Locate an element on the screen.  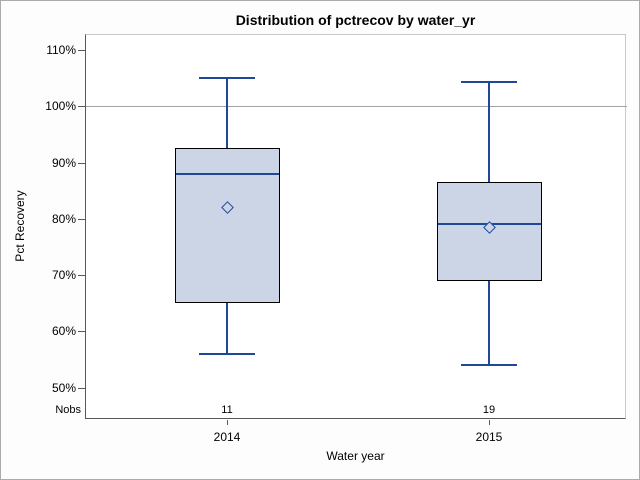
iqr-box is located at coordinates (227, 226).